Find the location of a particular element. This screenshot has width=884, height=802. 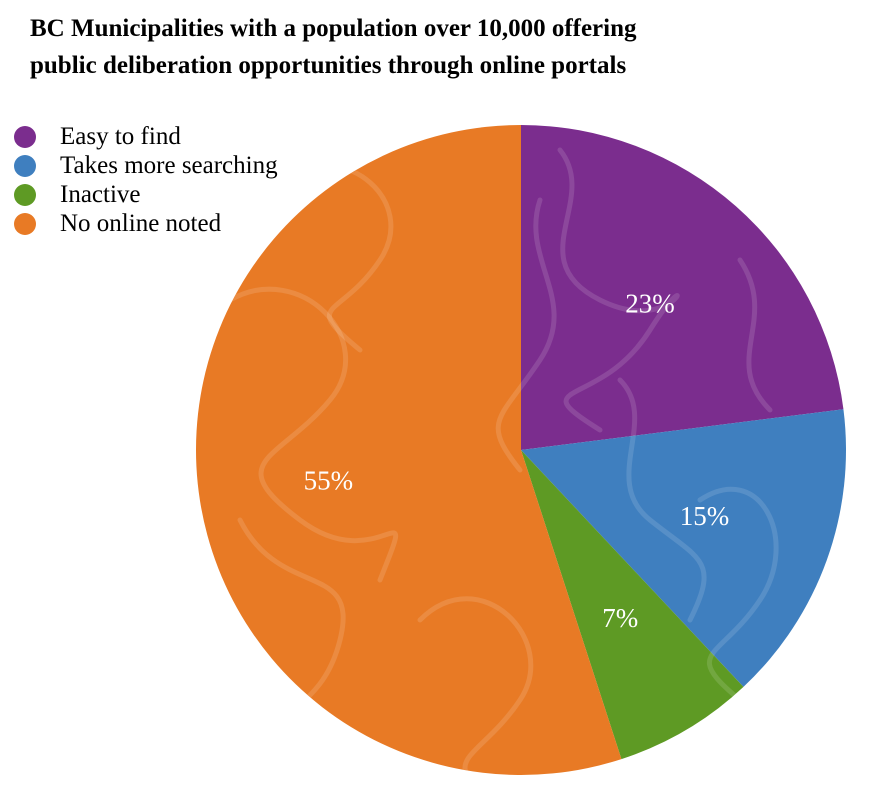

legend-item-inactive: Inactive is located at coordinates (146, 194).